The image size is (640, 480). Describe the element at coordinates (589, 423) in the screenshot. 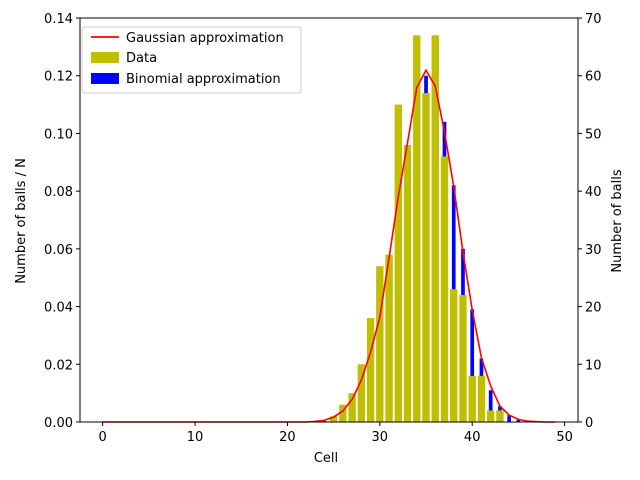

I see `y-tick-label-right: 0` at that location.